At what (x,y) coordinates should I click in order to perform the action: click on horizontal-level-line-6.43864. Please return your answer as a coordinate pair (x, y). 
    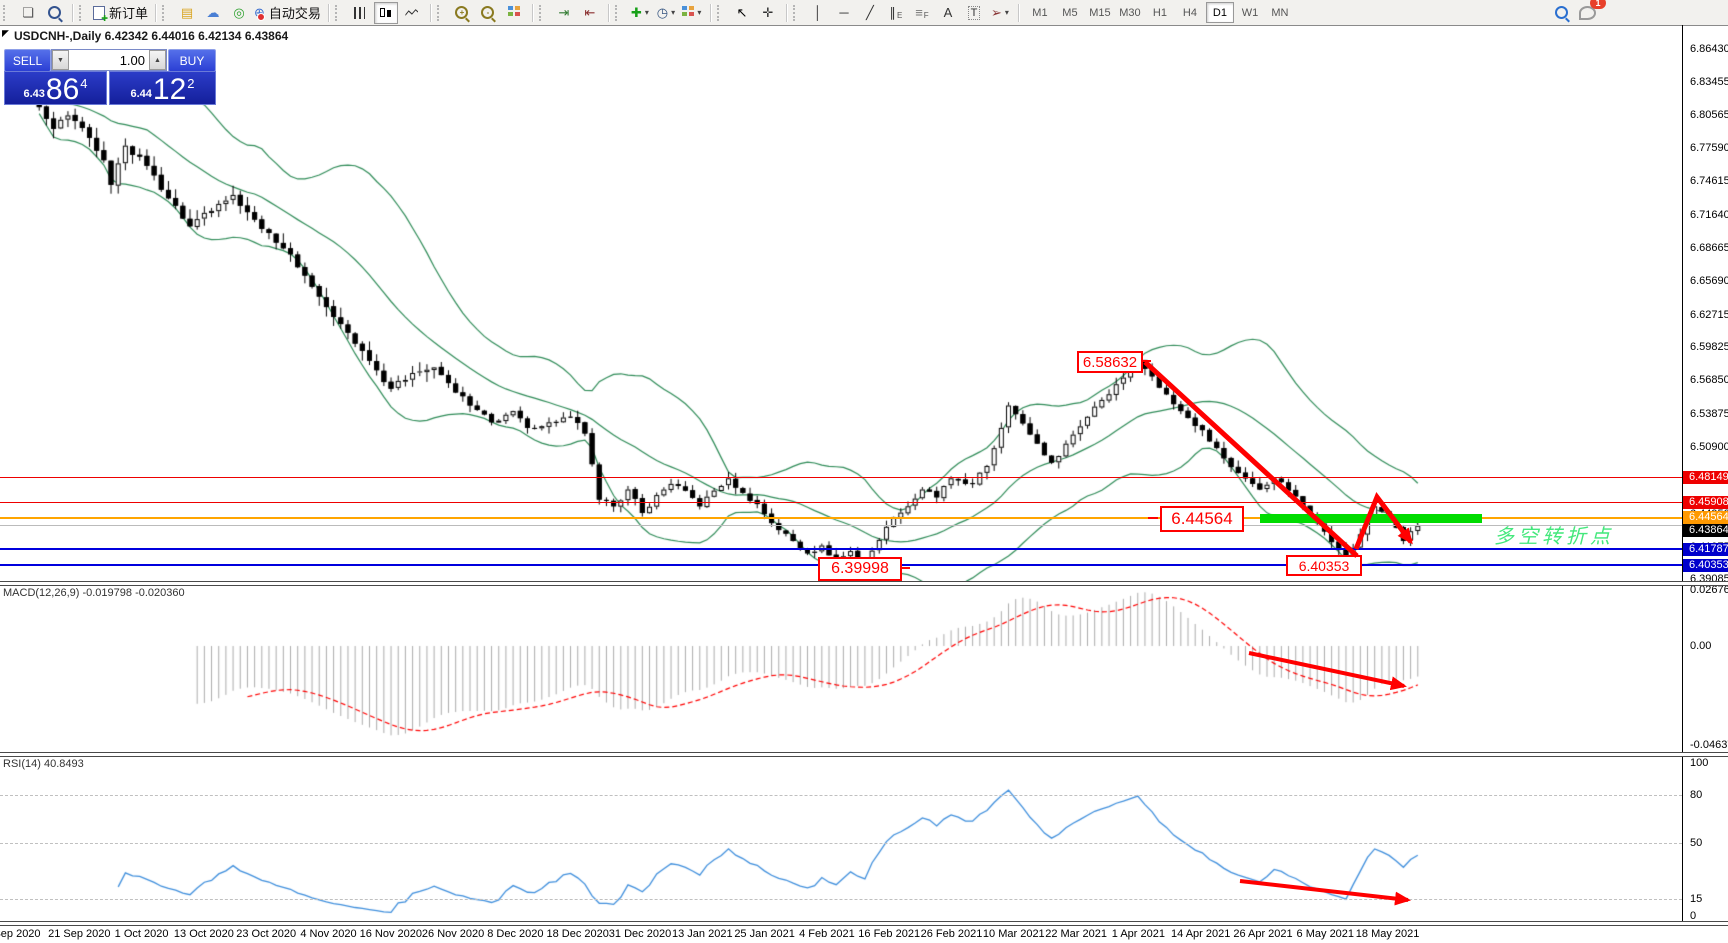
    Looking at the image, I should click on (841, 526).